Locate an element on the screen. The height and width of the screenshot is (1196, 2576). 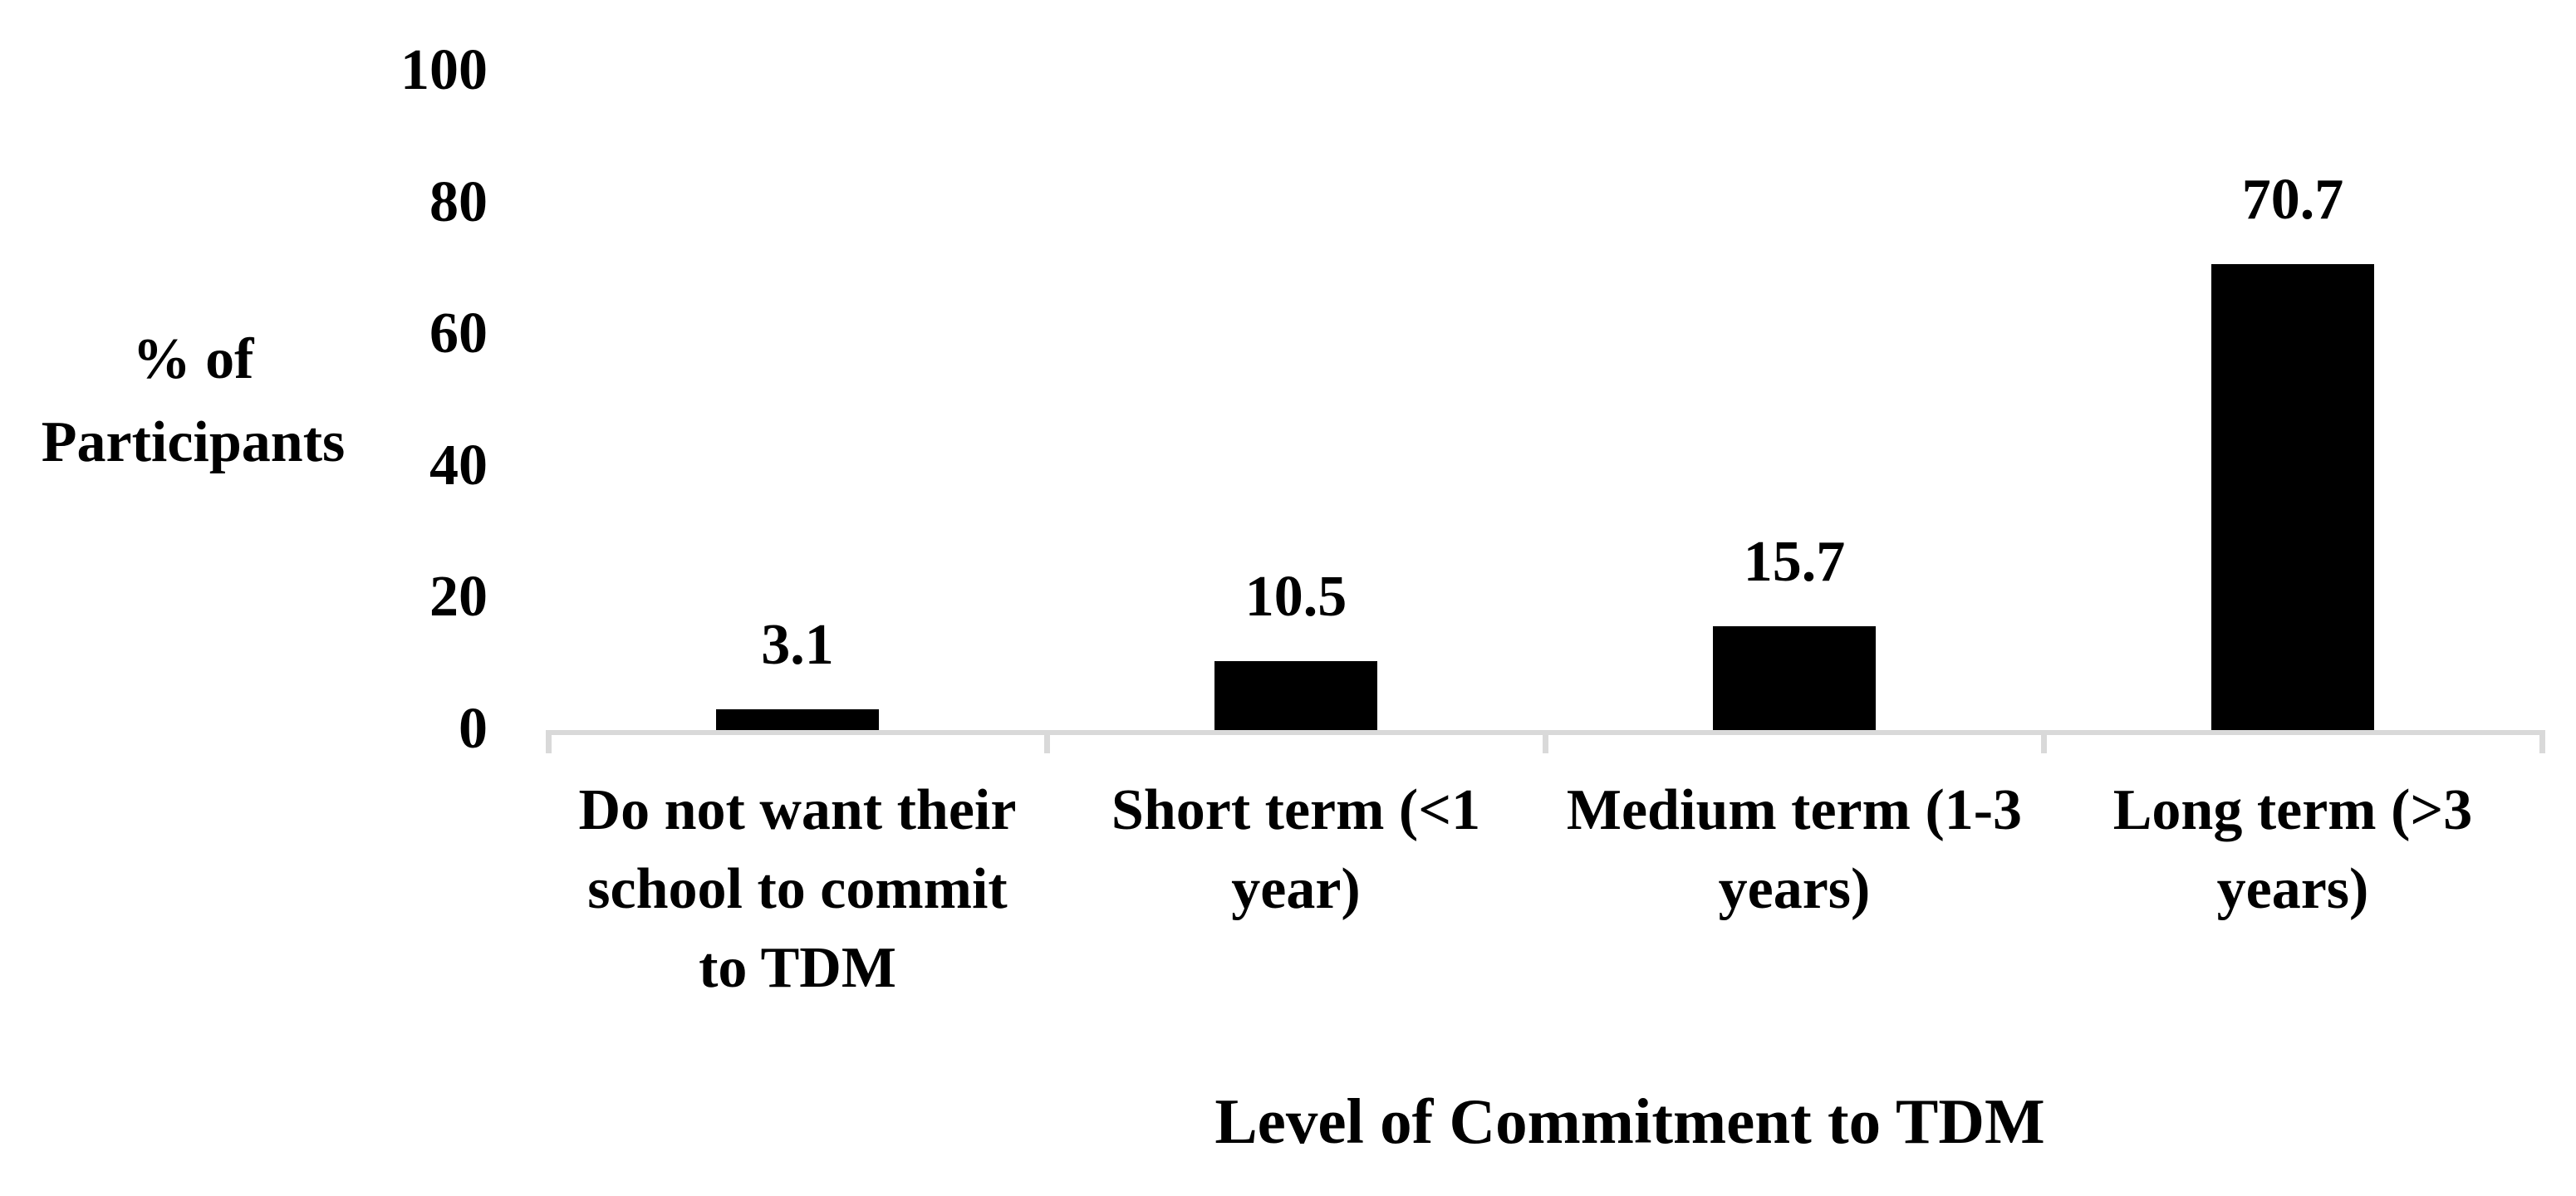
bar-value-label: 70.7 is located at coordinates (2292, 200).